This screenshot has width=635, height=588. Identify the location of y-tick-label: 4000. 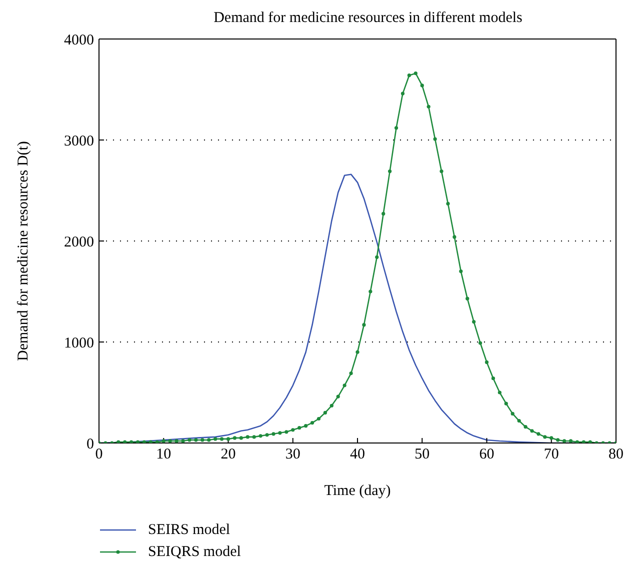
(79, 40).